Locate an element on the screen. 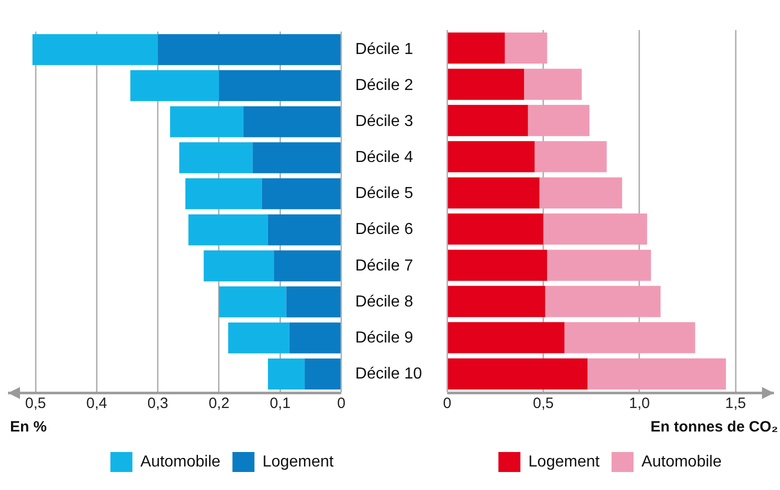 The image size is (780, 490). y-tick-label: Décile 8 is located at coordinates (384, 301).